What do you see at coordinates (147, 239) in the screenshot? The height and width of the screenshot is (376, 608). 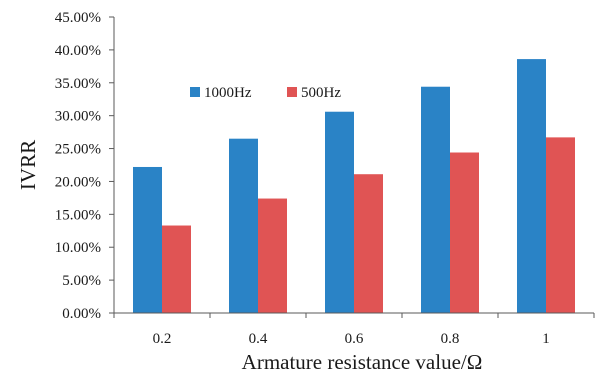 I see `bar-1000hz-0.2` at bounding box center [147, 239].